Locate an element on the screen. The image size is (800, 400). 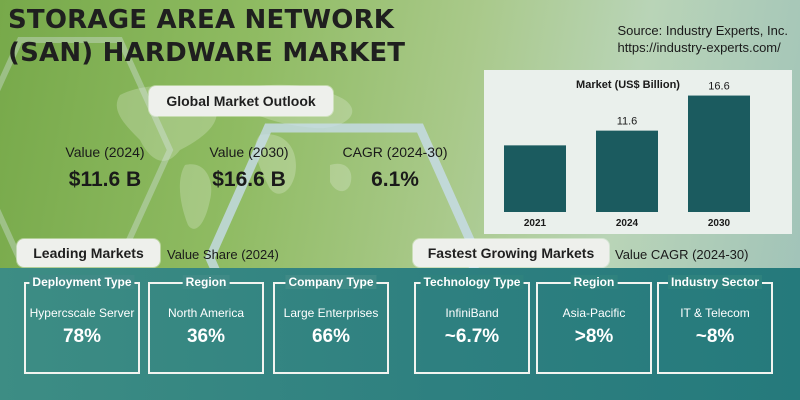
data-label-2030: 16.6 is located at coordinates (718, 87).